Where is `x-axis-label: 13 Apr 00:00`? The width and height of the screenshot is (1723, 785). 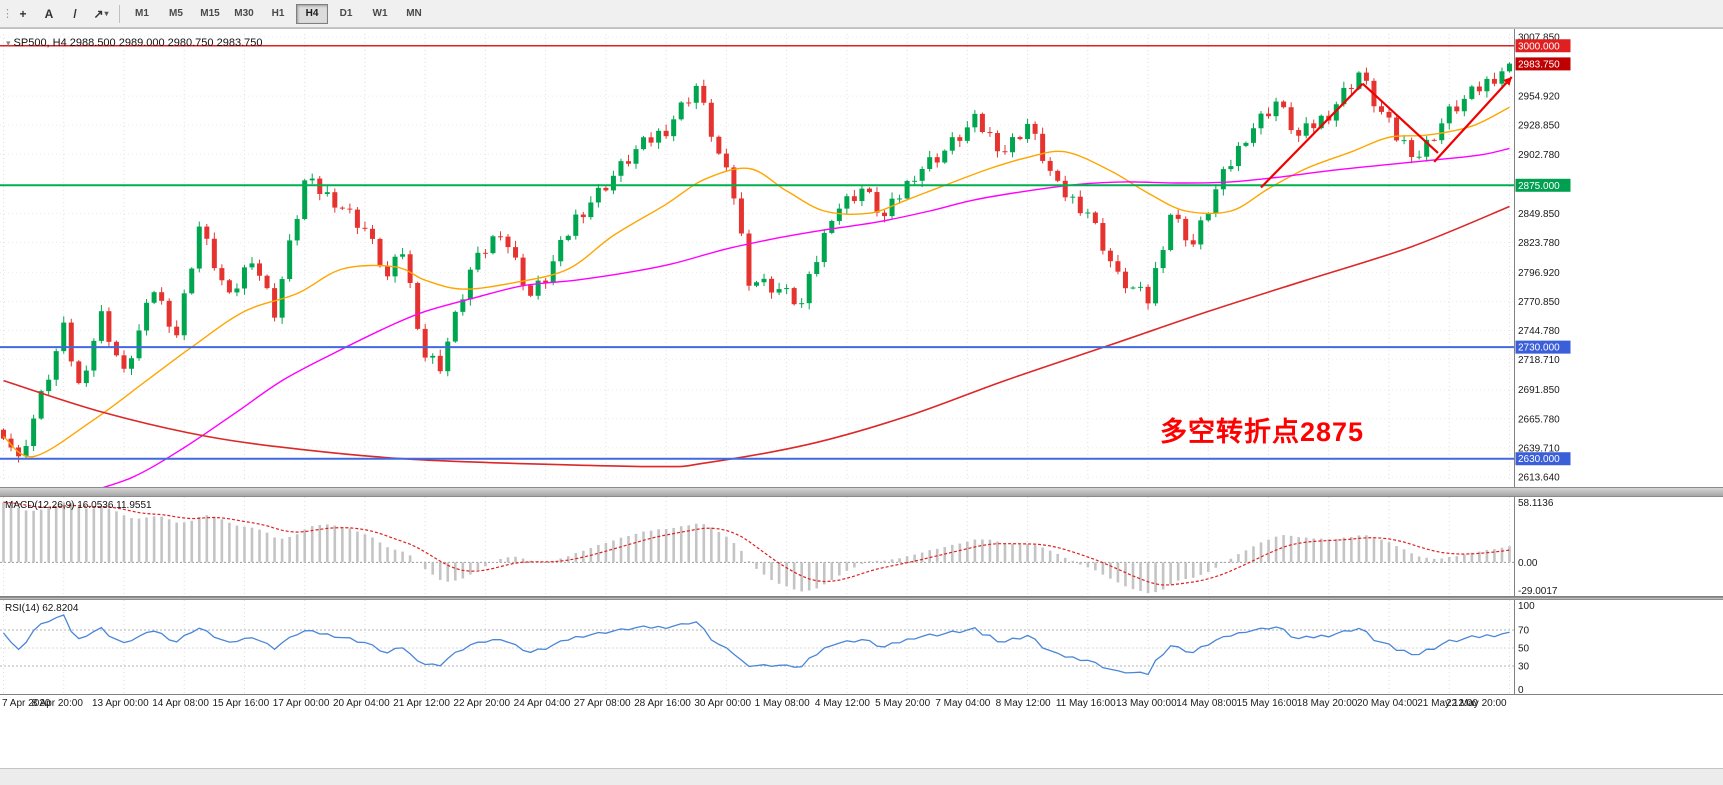 x-axis-label: 13 Apr 00:00 is located at coordinates (120, 703).